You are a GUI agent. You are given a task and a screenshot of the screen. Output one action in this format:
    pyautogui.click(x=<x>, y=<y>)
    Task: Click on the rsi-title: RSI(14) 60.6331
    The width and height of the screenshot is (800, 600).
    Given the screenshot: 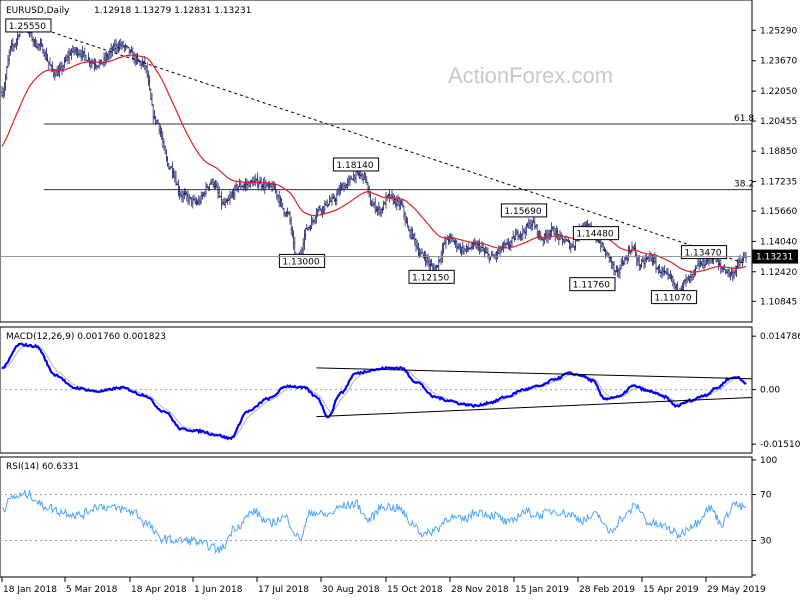 What is the action you would take?
    pyautogui.click(x=42, y=467)
    